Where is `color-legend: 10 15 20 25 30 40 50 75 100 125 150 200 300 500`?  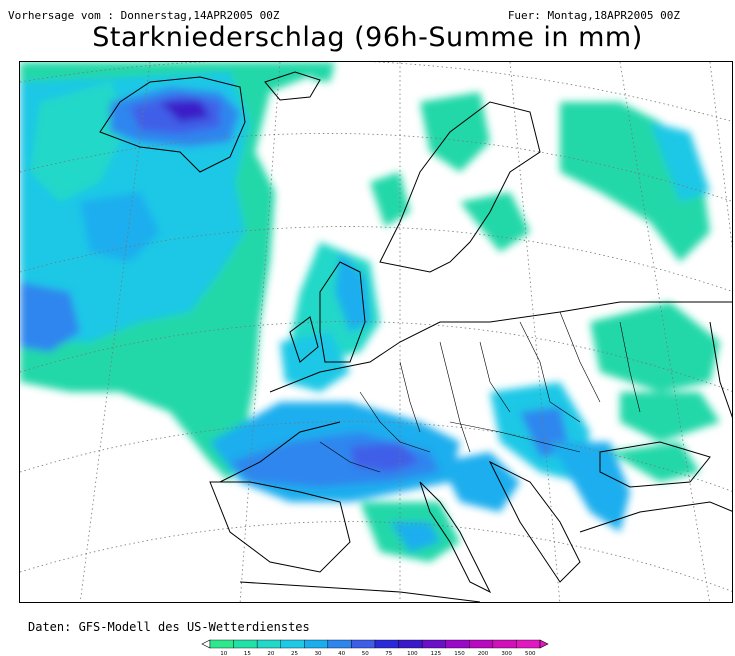
color-legend: 10 15 20 25 30 40 50 75 100 125 150 200 300 500 is located at coordinates (375, 647).